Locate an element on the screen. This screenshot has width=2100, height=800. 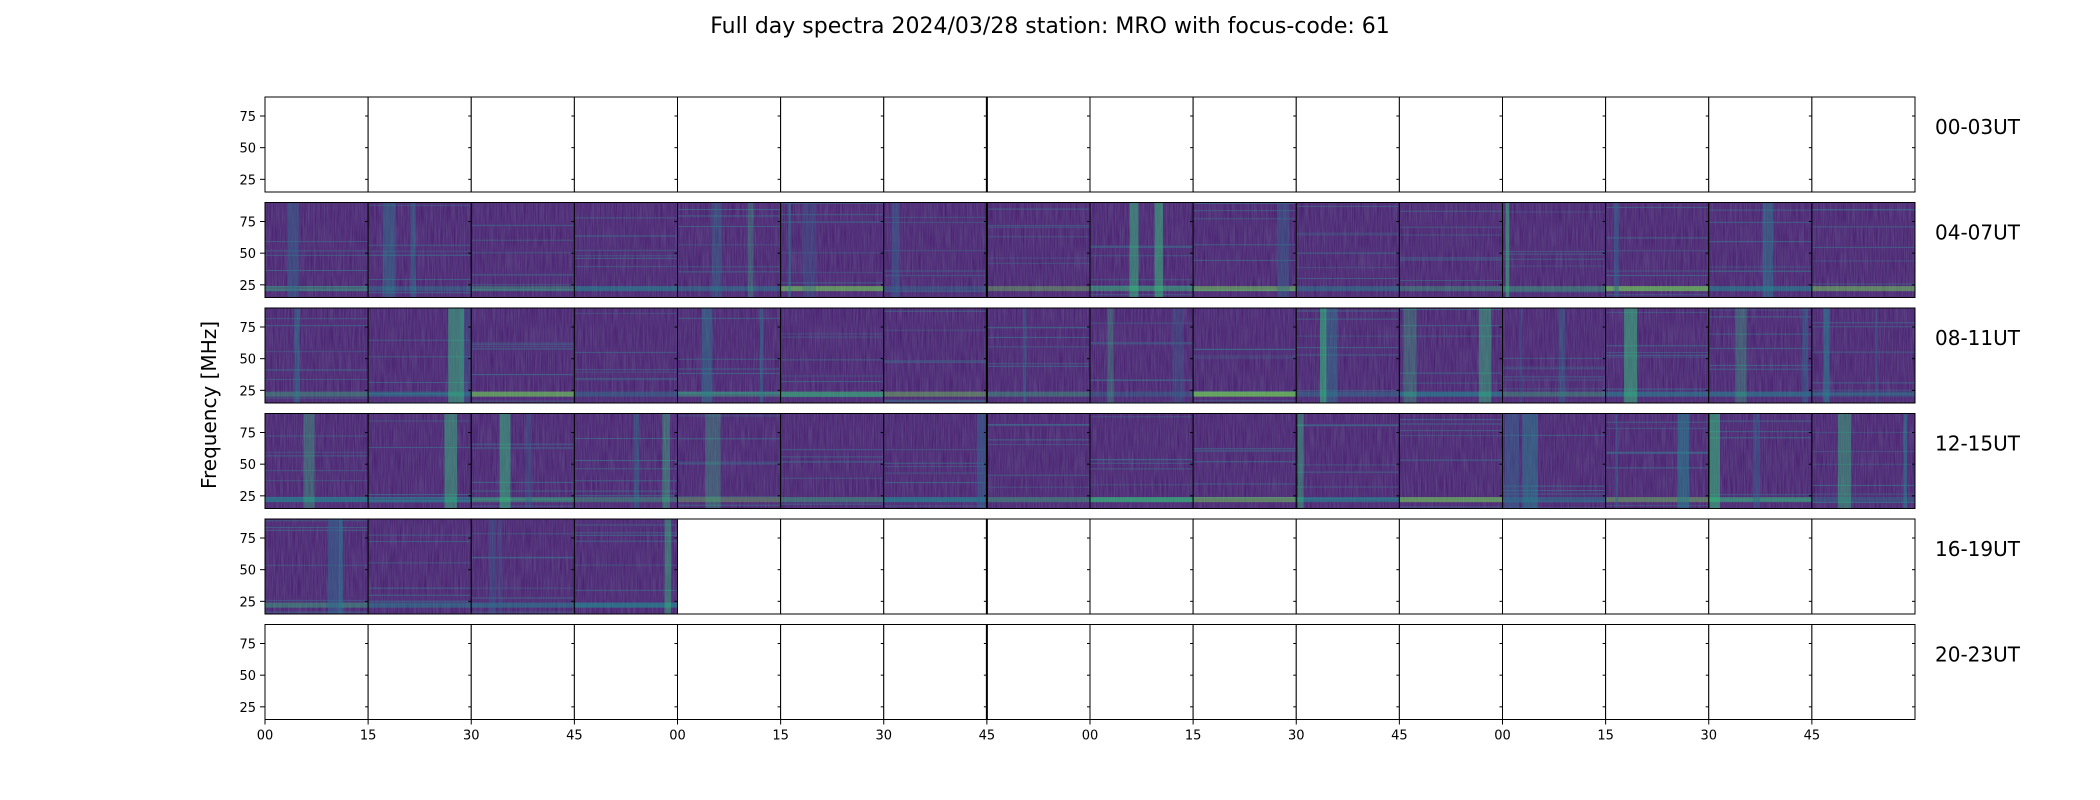
row-label: 08-11UT is located at coordinates (1978, 338).